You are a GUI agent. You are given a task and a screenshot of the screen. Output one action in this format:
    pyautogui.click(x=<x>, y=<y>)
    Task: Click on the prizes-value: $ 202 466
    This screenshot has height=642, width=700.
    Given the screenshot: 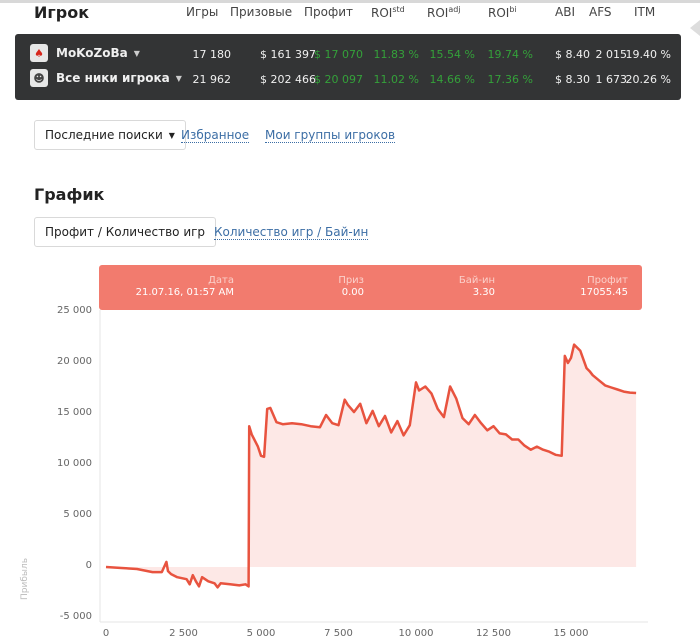 What is the action you would take?
    pyautogui.click(x=288, y=79)
    